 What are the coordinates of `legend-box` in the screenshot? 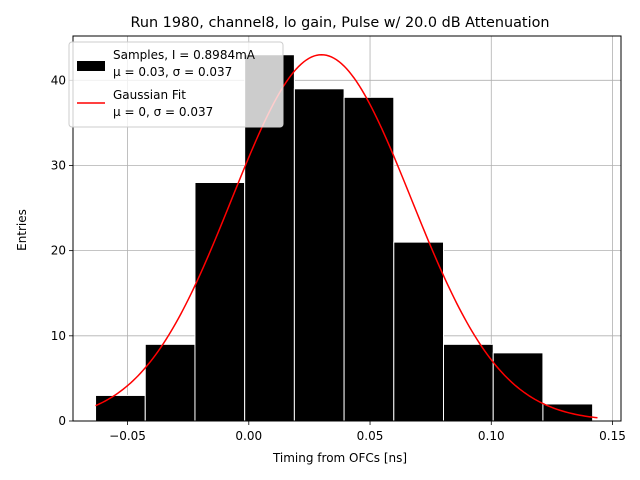 It's located at (176, 84).